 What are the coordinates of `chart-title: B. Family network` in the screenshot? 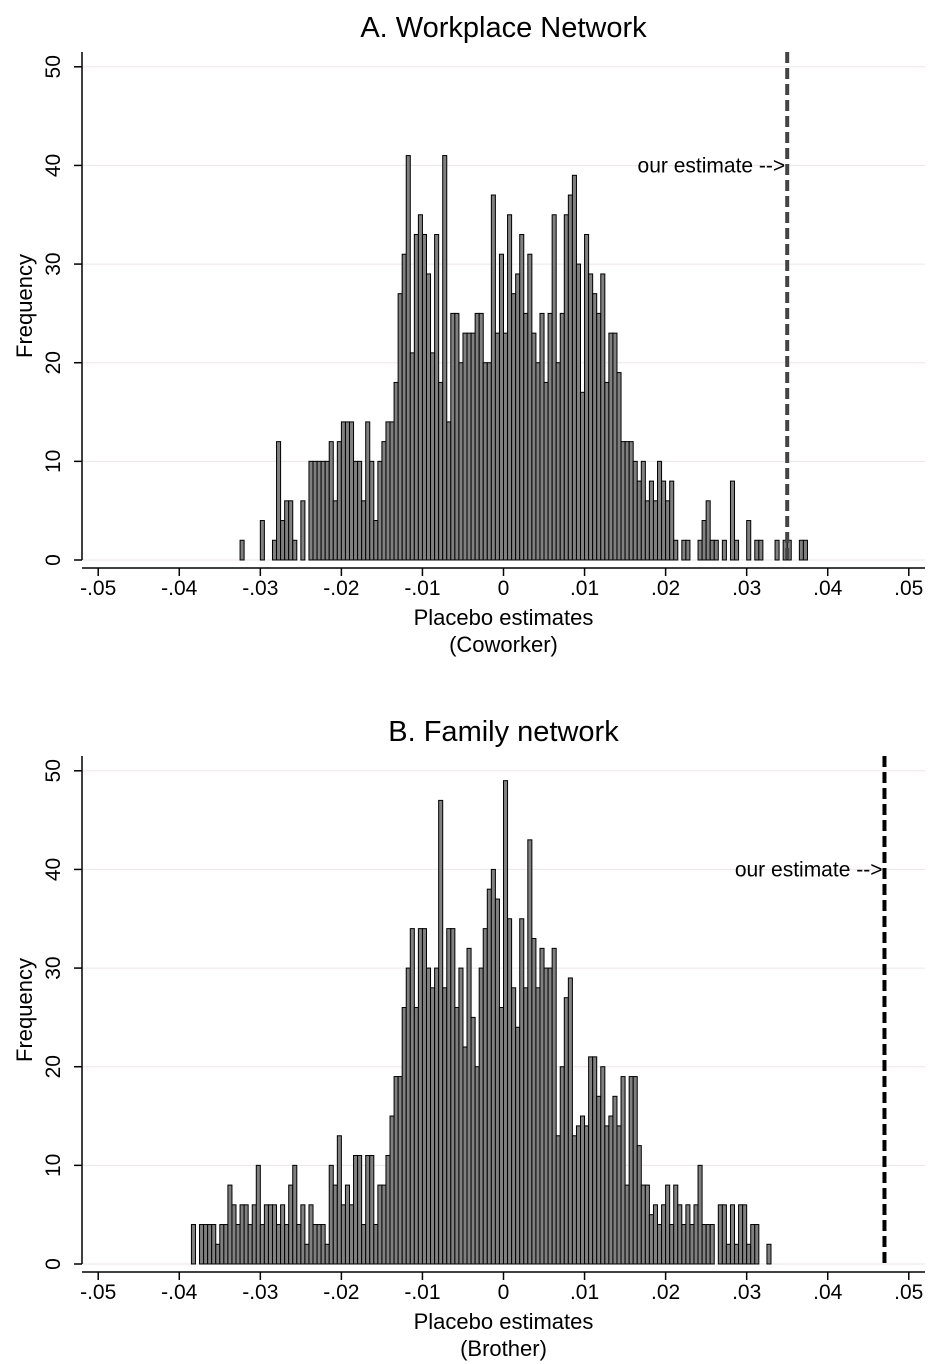 It's located at (503, 732).